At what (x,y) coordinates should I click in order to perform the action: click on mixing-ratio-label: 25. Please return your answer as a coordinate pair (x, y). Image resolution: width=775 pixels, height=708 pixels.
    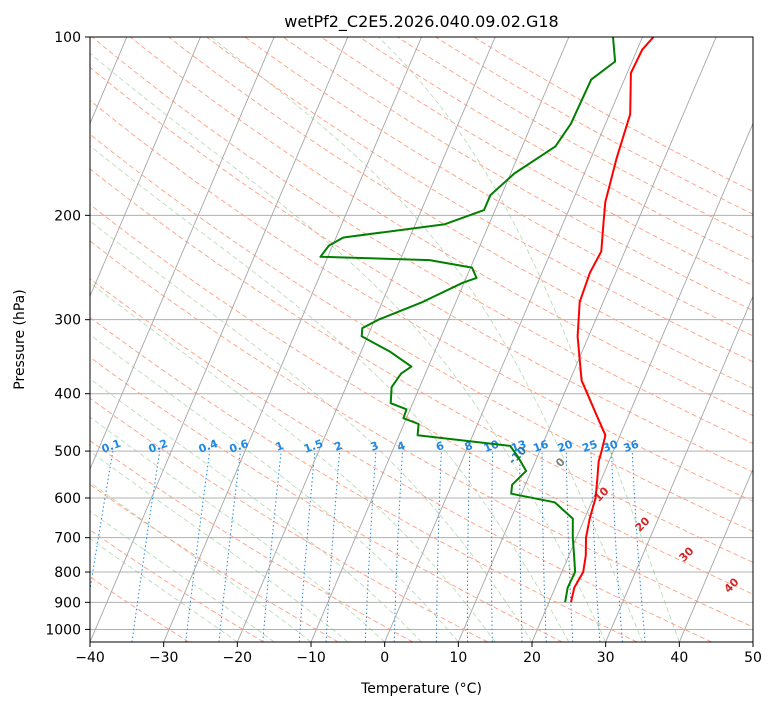
    Looking at the image, I should click on (589, 446).